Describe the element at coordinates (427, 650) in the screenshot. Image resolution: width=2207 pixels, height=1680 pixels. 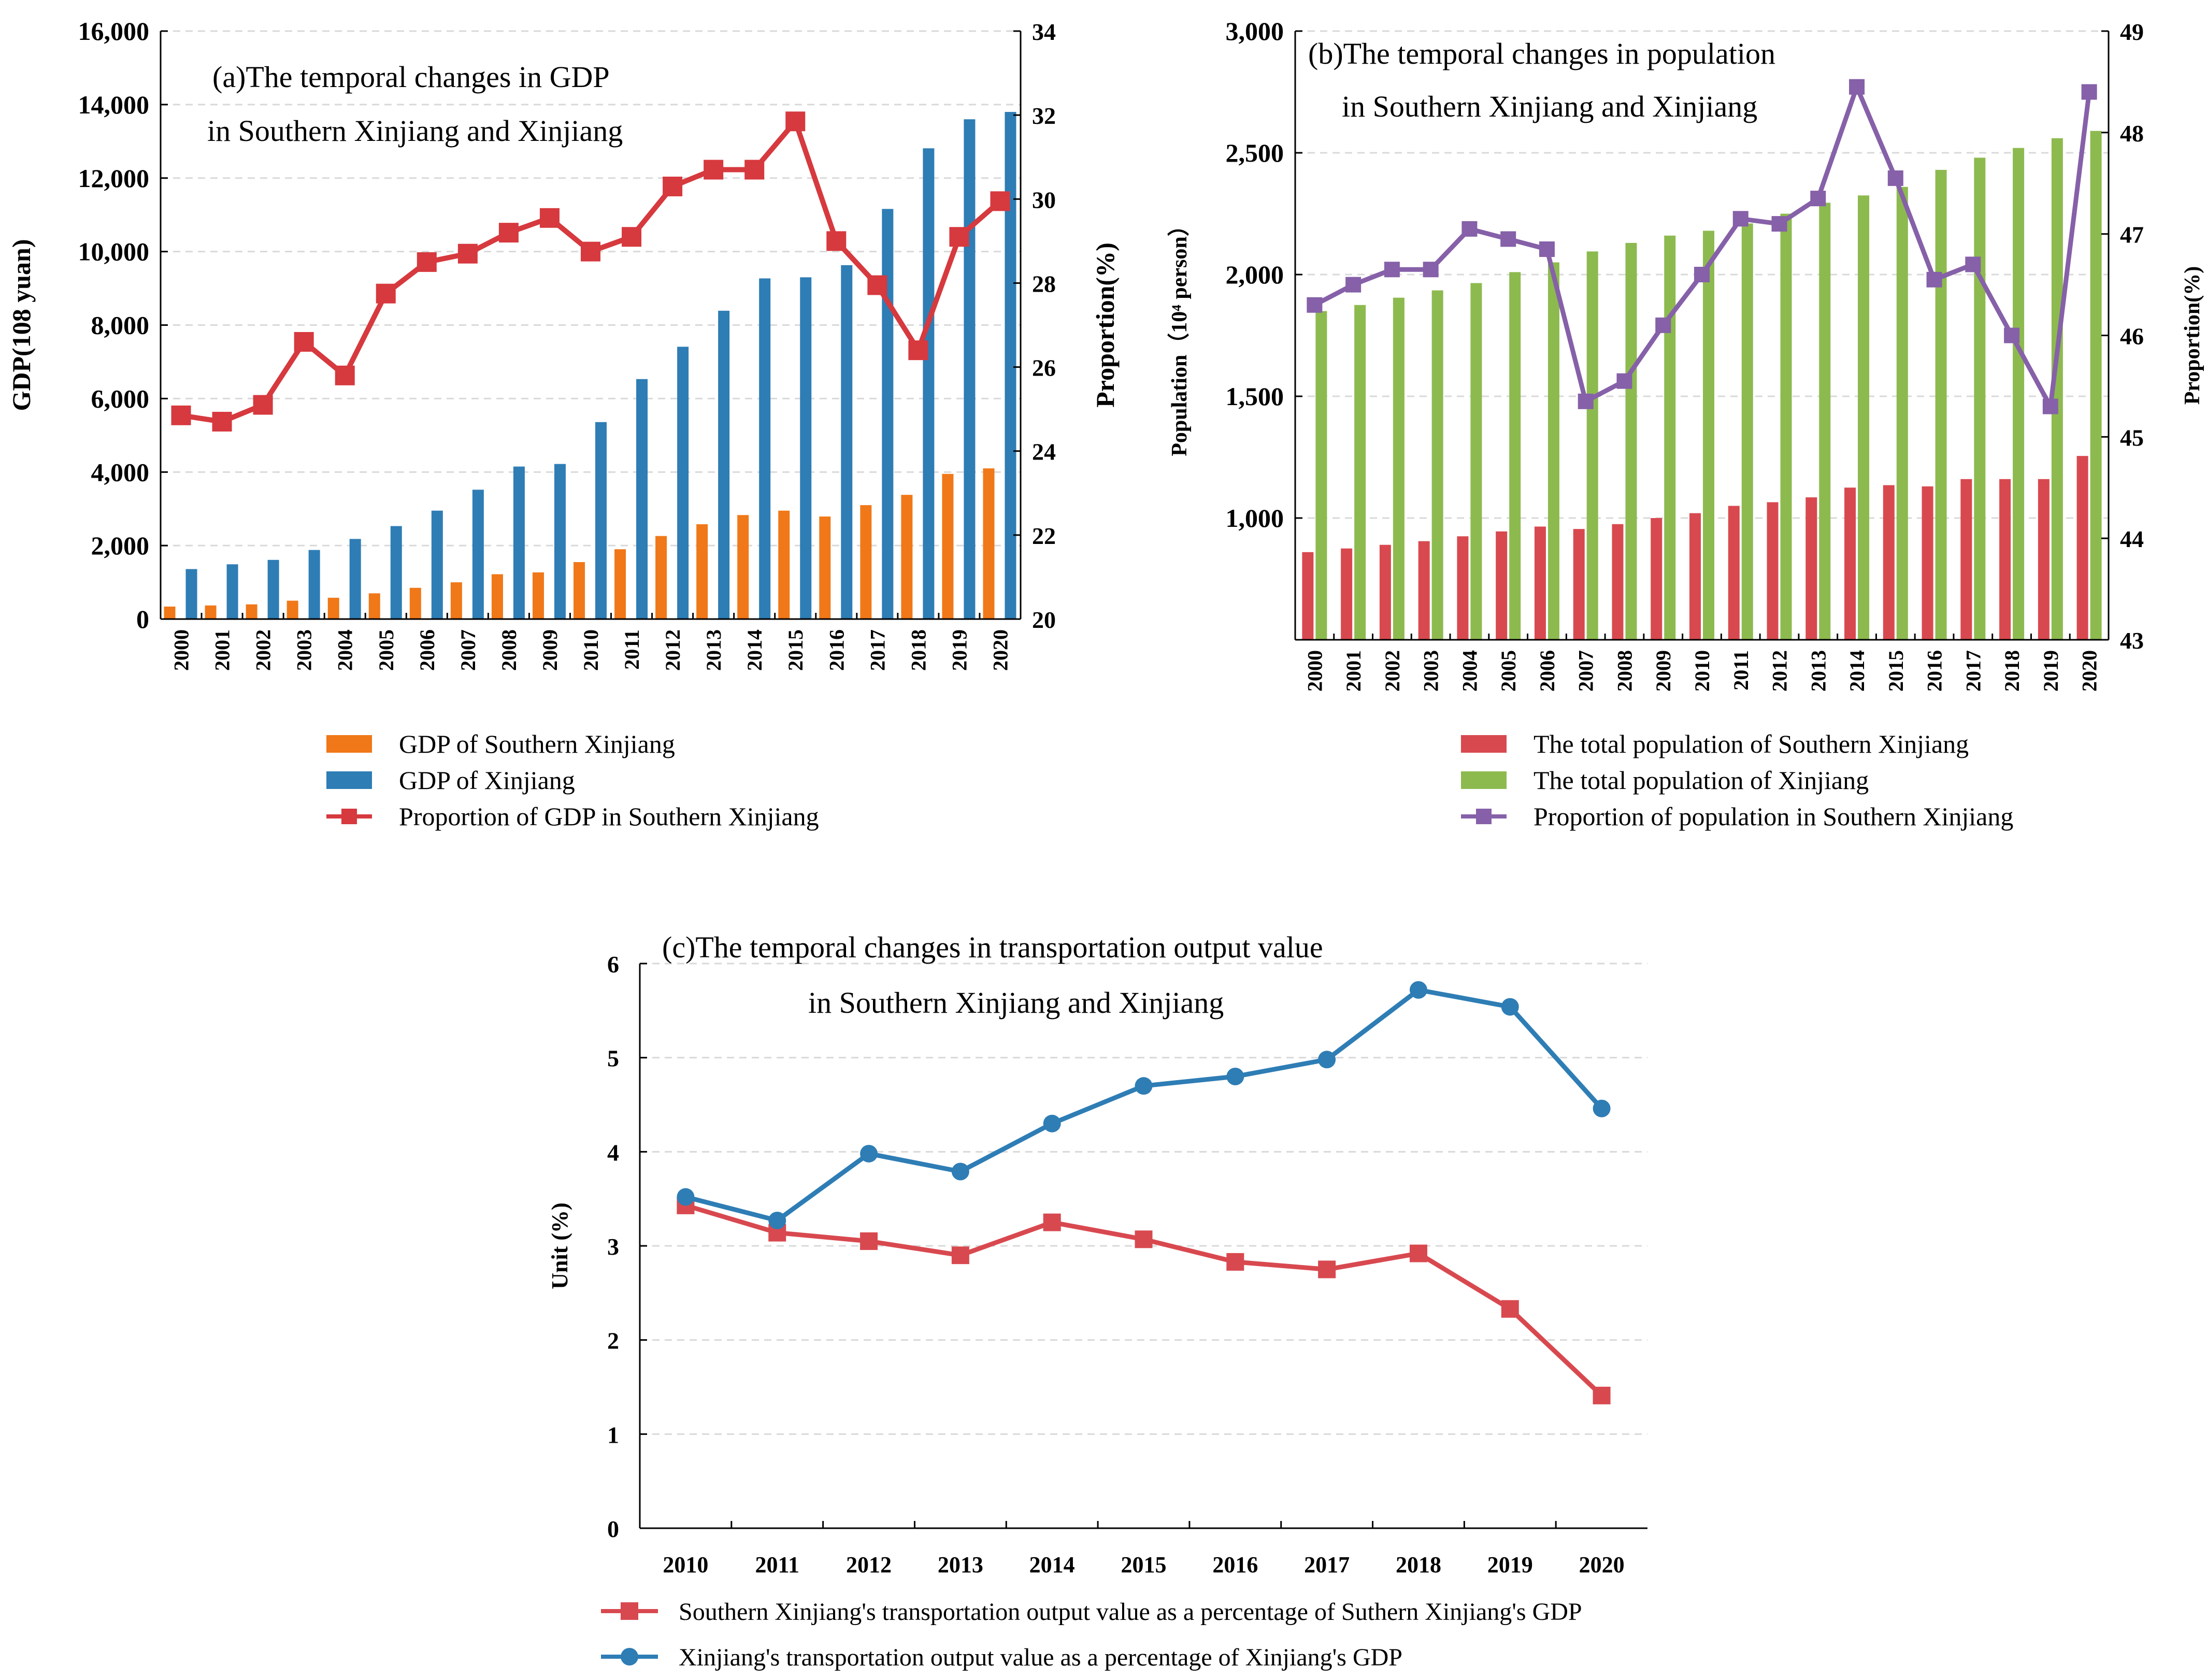
I see `x-tick-label: 2006` at that location.